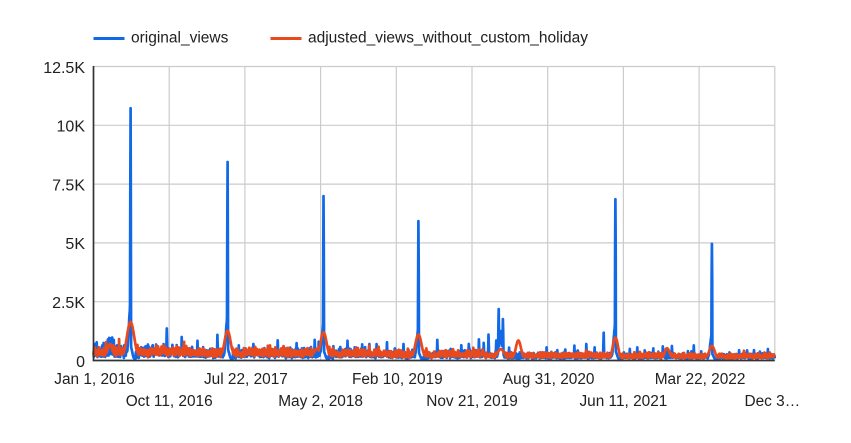 The image size is (851, 443). I want to click on svg-text: Mar 22, 2022, so click(700, 379).